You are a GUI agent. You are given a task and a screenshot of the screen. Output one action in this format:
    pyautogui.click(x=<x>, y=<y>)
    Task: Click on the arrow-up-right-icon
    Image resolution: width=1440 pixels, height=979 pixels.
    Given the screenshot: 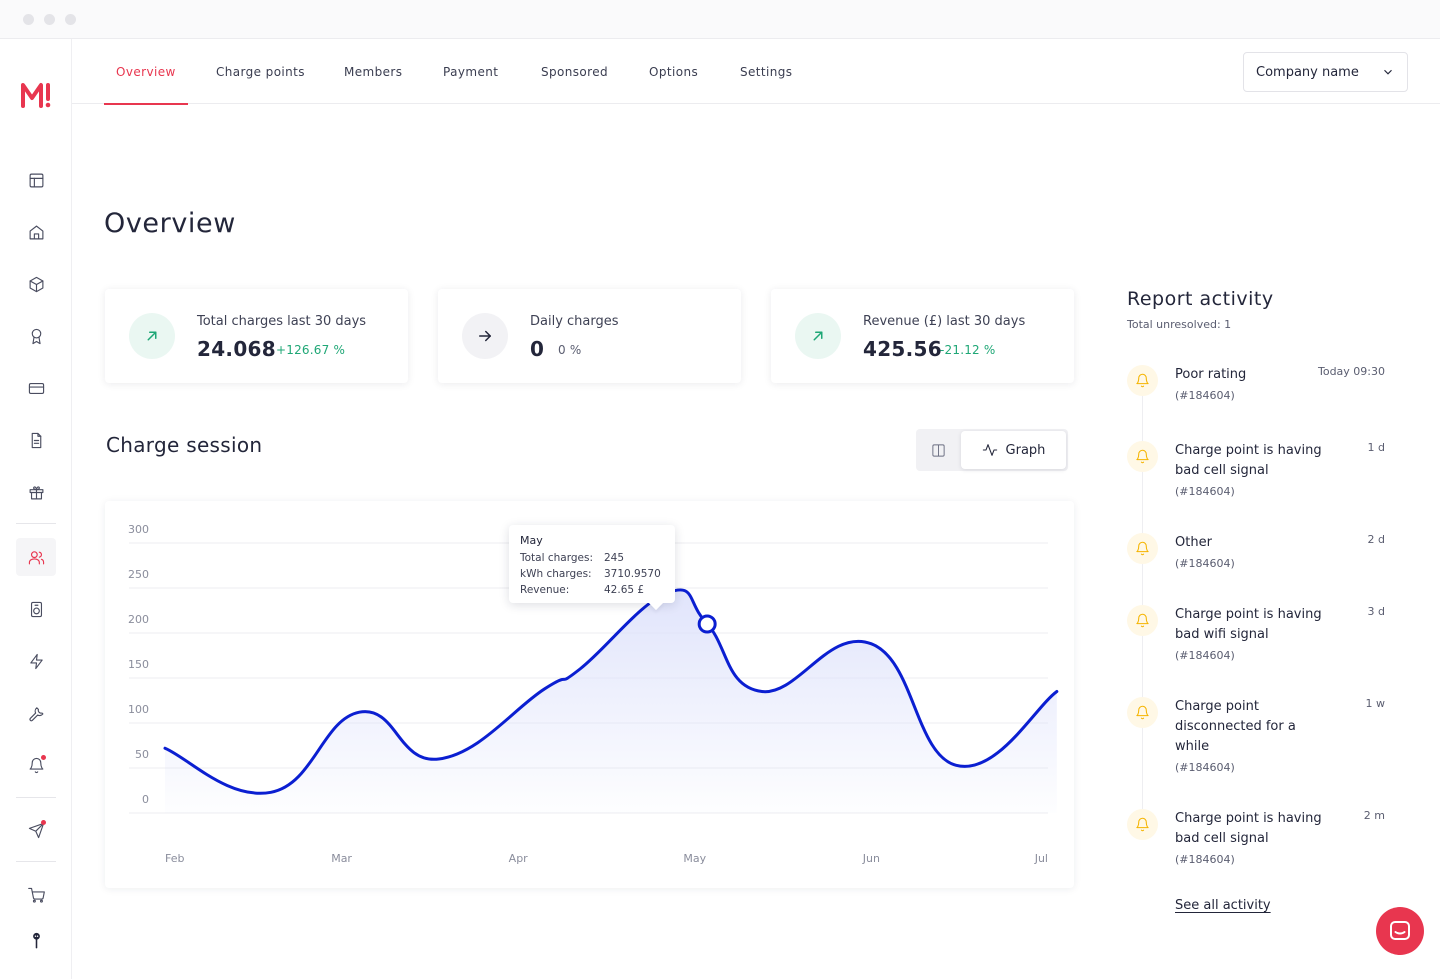 What is the action you would take?
    pyautogui.click(x=152, y=336)
    